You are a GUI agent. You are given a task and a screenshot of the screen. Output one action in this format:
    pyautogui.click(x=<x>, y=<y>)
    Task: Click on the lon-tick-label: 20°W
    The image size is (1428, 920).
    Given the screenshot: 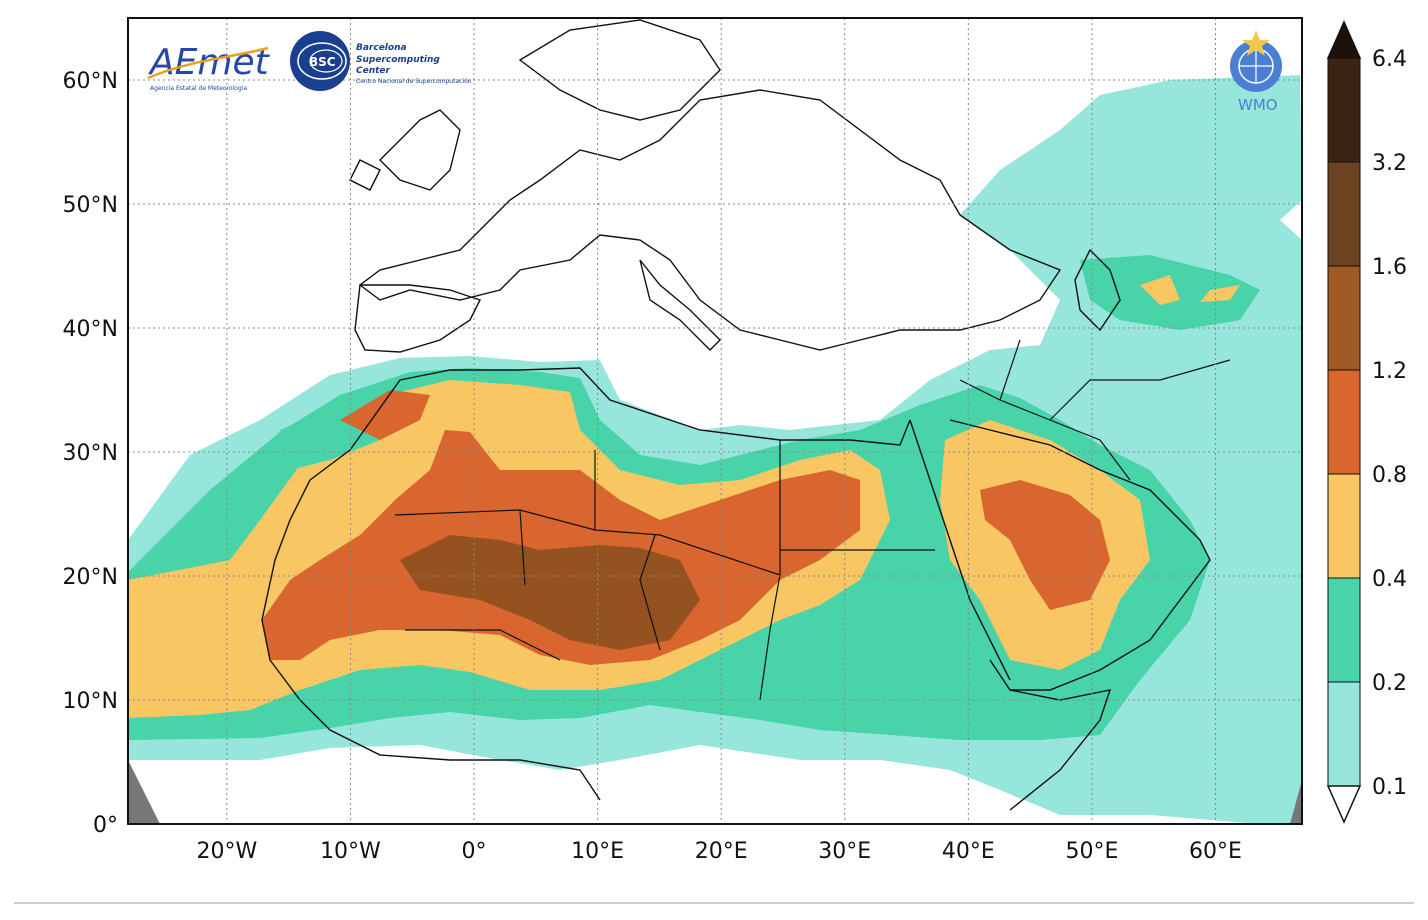 What is the action you would take?
    pyautogui.click(x=226, y=851)
    